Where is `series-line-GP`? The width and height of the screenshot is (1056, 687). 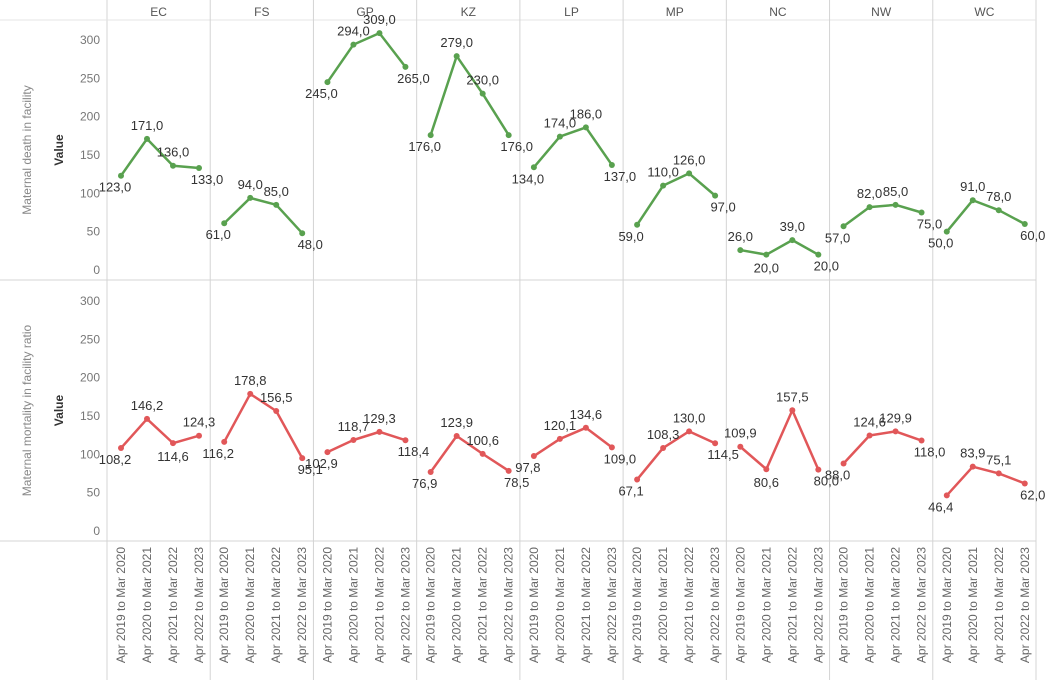 series-line-GP is located at coordinates (366, 442).